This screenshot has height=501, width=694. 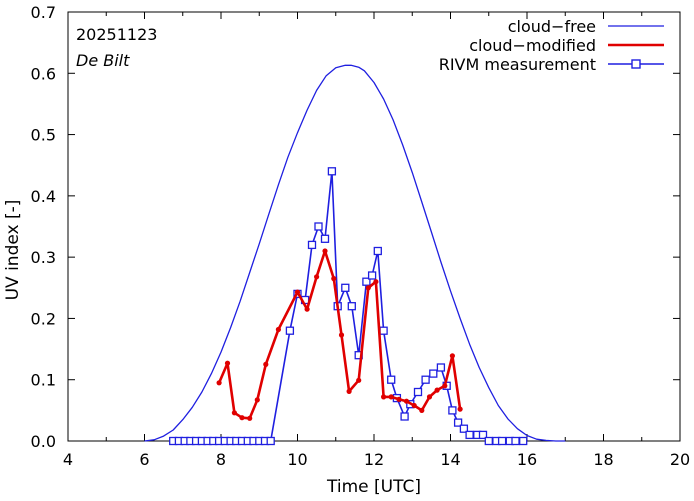 I want to click on x-axis-title: Time [UTC], so click(x=373, y=487).